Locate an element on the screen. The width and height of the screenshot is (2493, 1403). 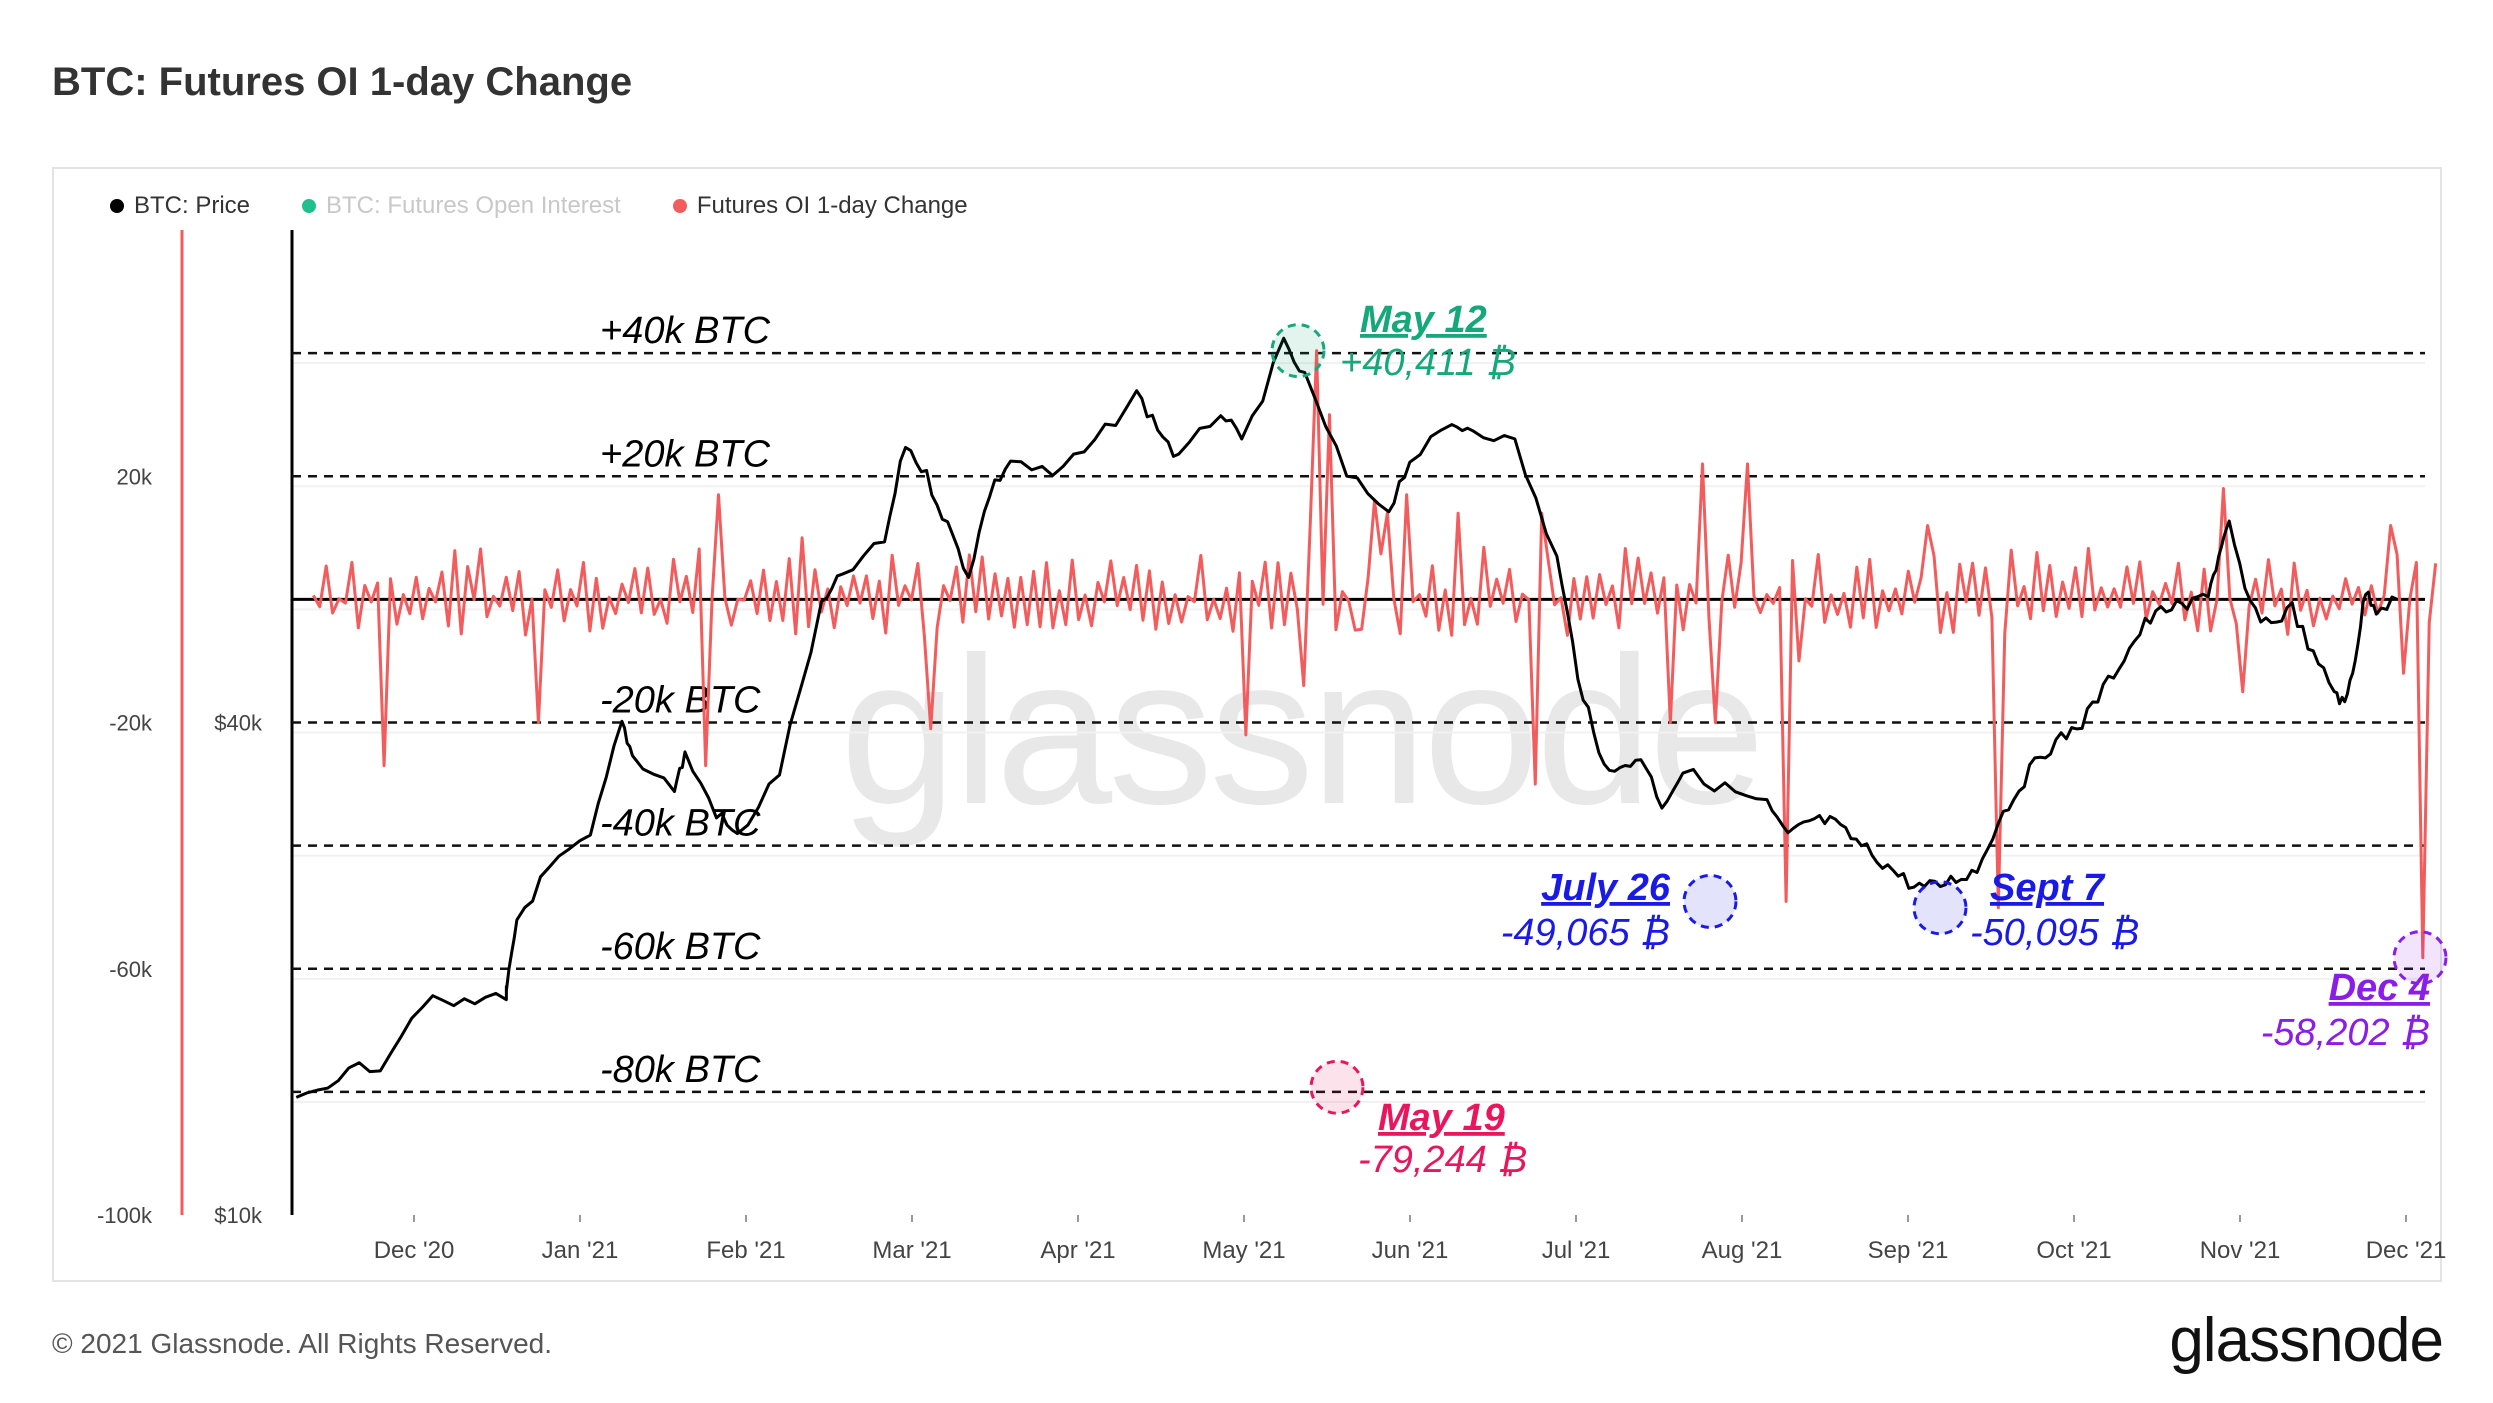
price-tick-label: $40k is located at coordinates (238, 723).